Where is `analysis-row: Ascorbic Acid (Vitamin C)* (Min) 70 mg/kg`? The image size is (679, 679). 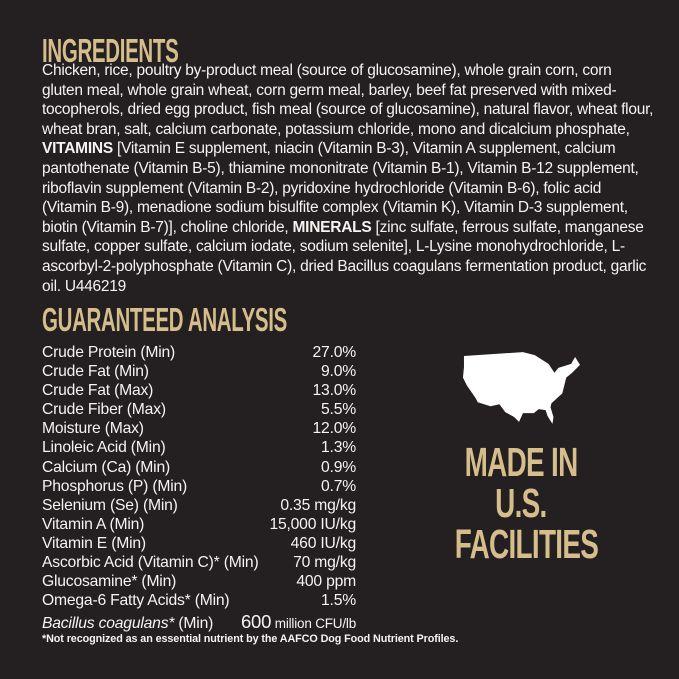
analysis-row: Ascorbic Acid (Vitamin C)* (Min) 70 mg/kg is located at coordinates (199, 563).